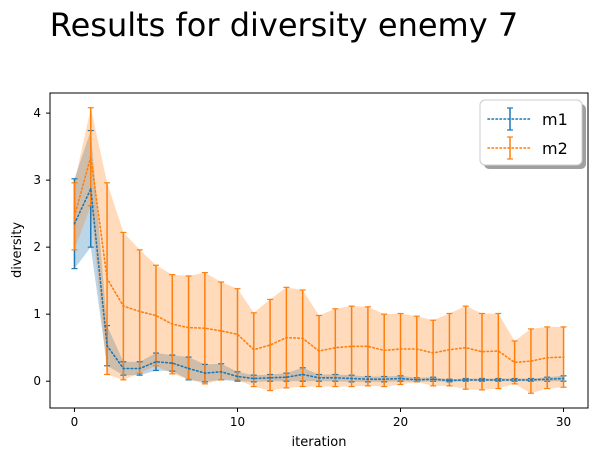 The image size is (600, 460). I want to click on legend-item-m2: m2, so click(527, 148).